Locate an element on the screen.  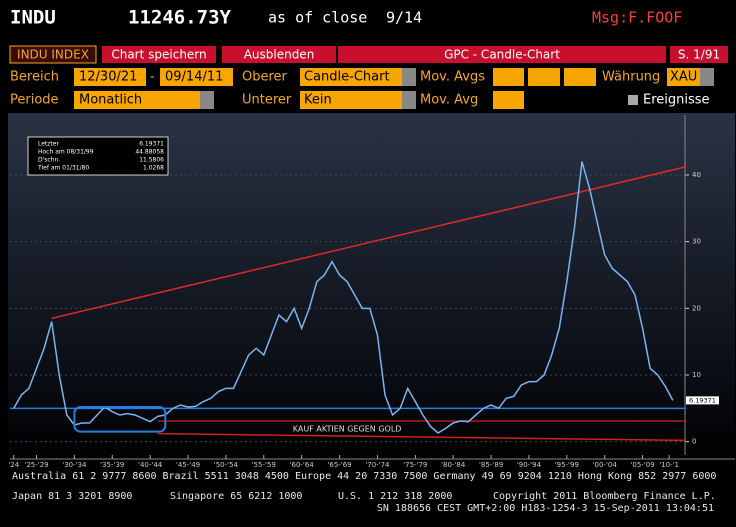
x-tick-label: '55-'59 is located at coordinates (264, 465).